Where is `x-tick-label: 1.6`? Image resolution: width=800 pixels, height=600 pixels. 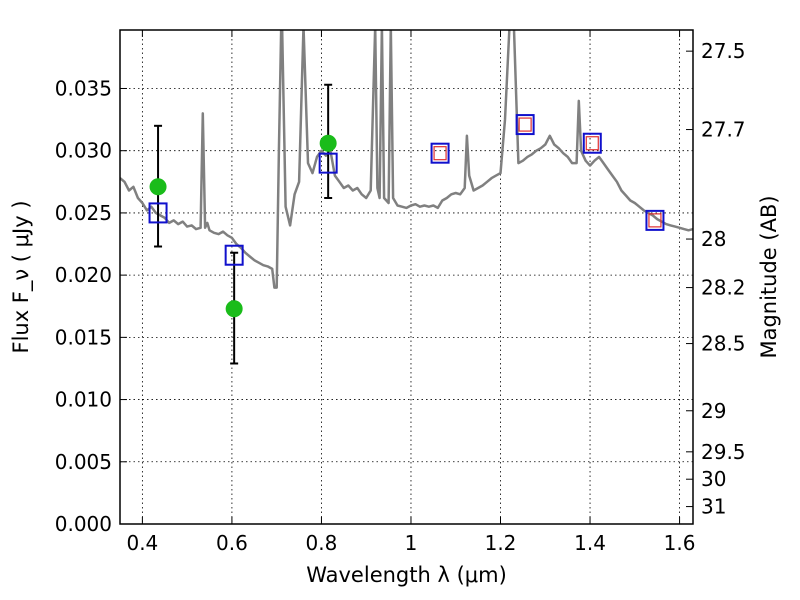
x-tick-label: 1.6 is located at coordinates (680, 543).